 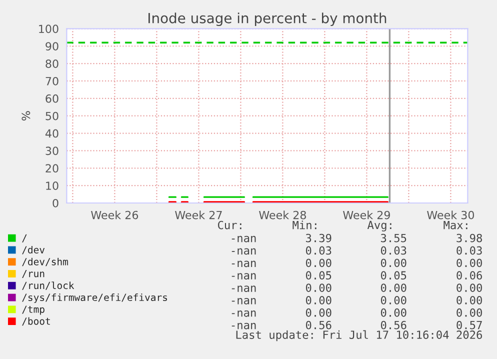 What do you see at coordinates (48, 29) in the screenshot?
I see `y-tick-label: 100` at bounding box center [48, 29].